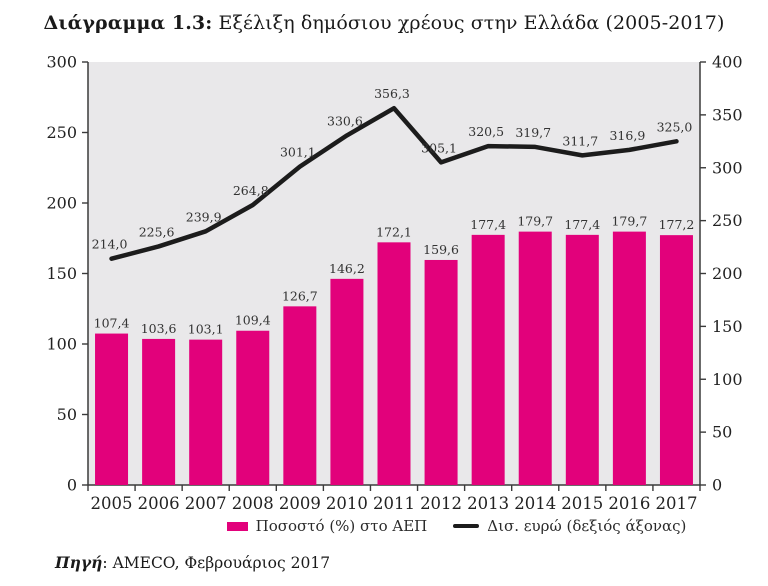  I want to click on x-axis-category-label: 2008, so click(253, 503).